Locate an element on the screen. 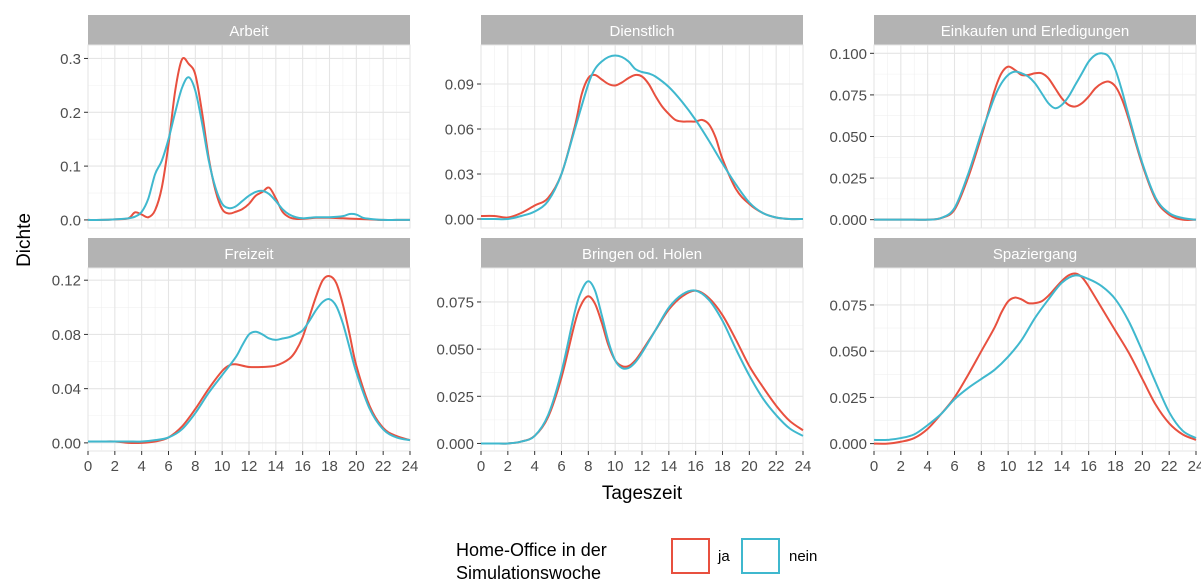  panel-arbeit: Arbeit 0.0 0.1 0.2 0.3 is located at coordinates (235, 122).